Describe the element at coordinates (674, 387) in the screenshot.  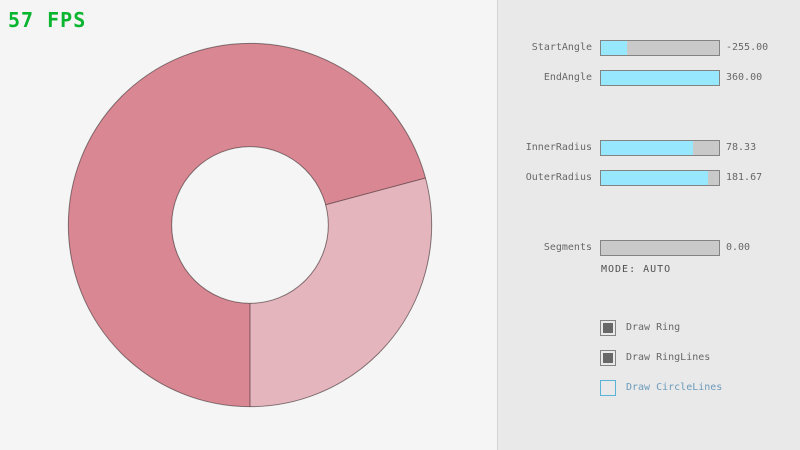
I see `draw-circlelines-label: Draw CircleLines` at that location.